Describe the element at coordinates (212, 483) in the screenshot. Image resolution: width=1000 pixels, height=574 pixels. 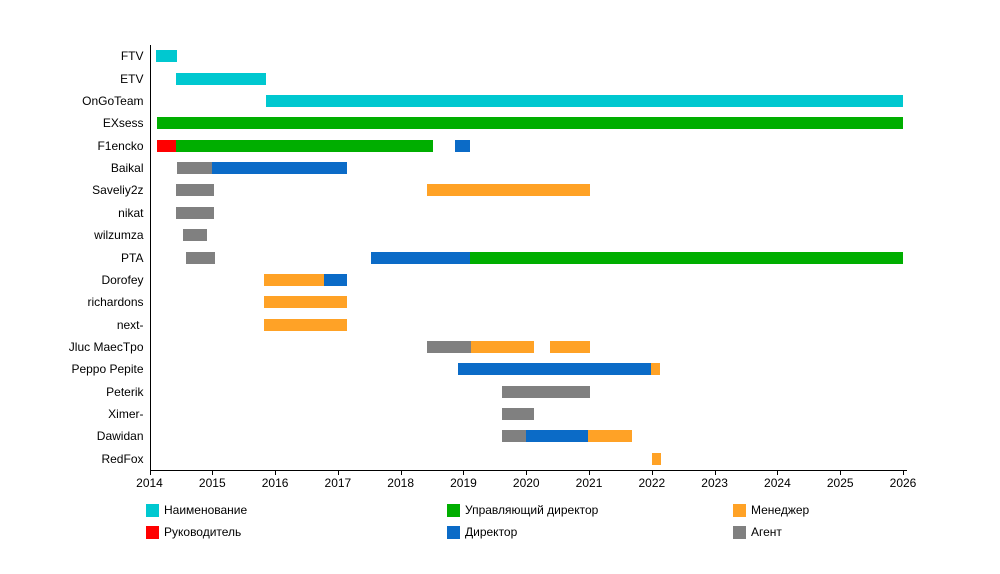
I see `x-axis-tick-label: 2015` at that location.